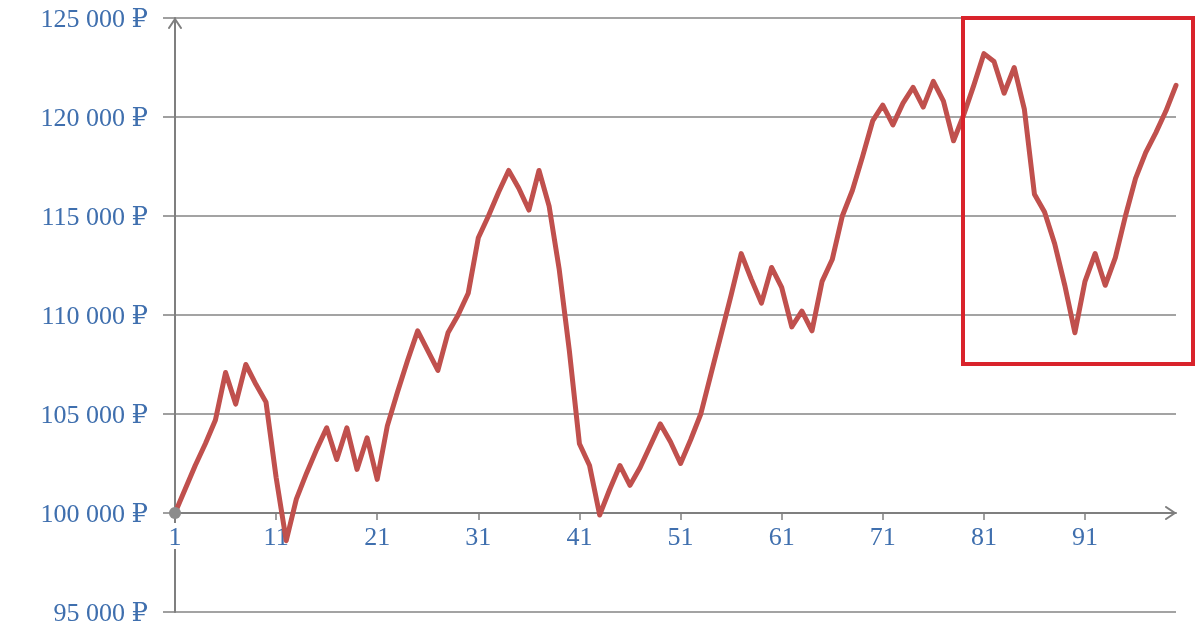 The image size is (1200, 630). What do you see at coordinates (94, 117) in the screenshot?
I see `y-tick-label: 120 000 ₽` at bounding box center [94, 117].